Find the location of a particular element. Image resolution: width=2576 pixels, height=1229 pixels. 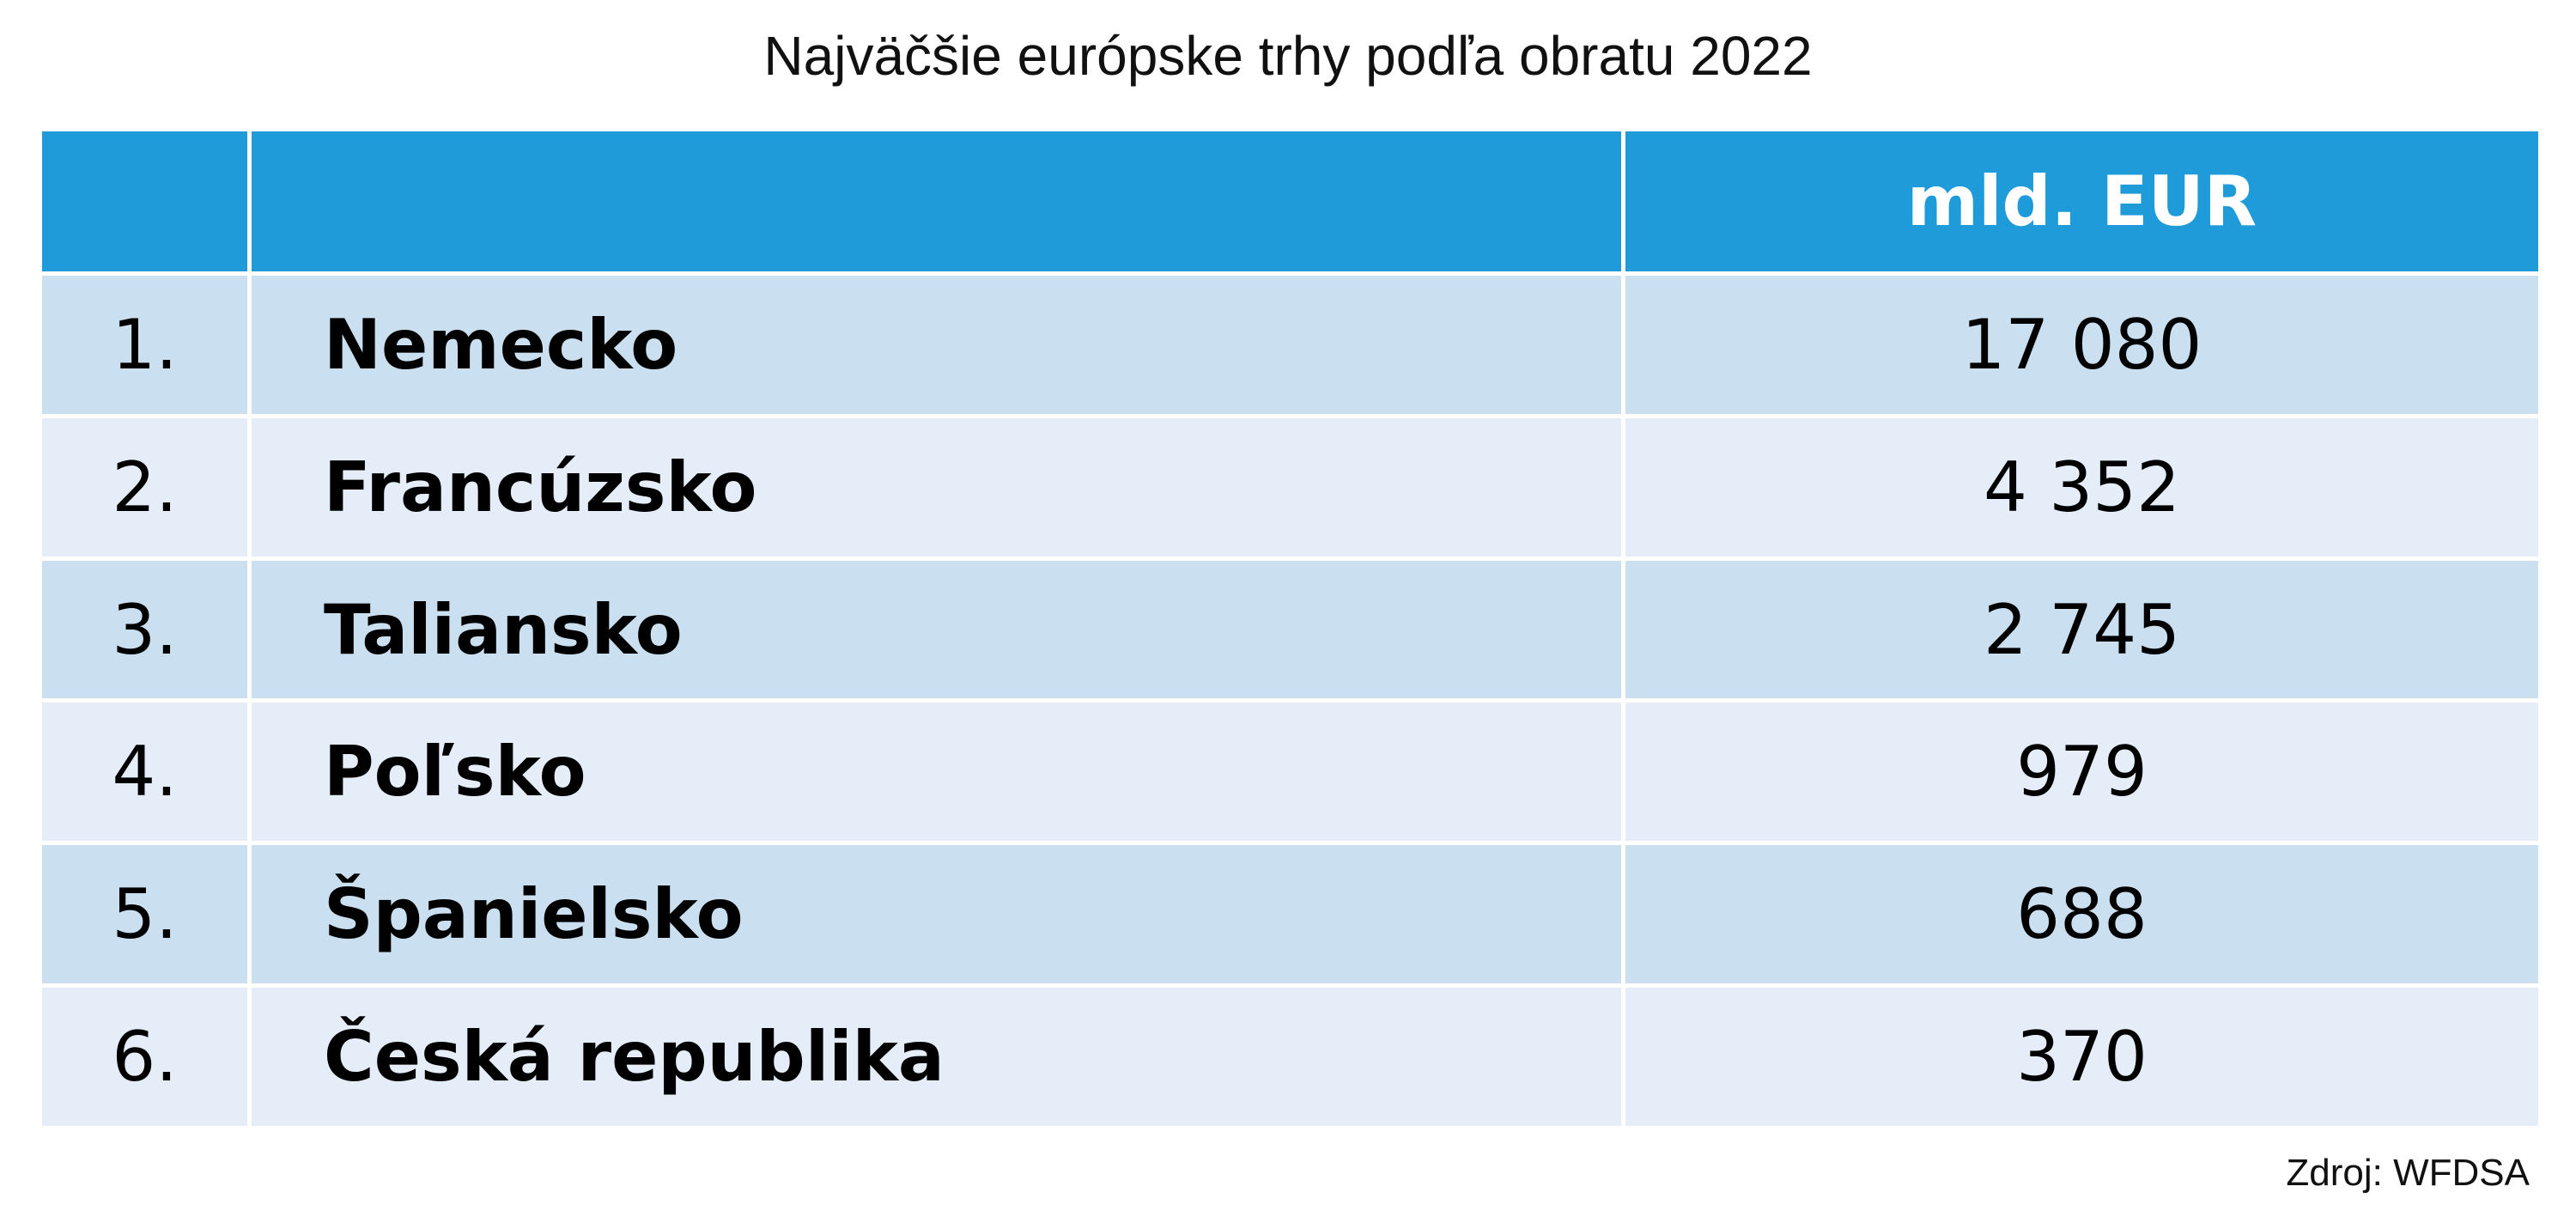

rank-cell: 4. is located at coordinates (145, 772).